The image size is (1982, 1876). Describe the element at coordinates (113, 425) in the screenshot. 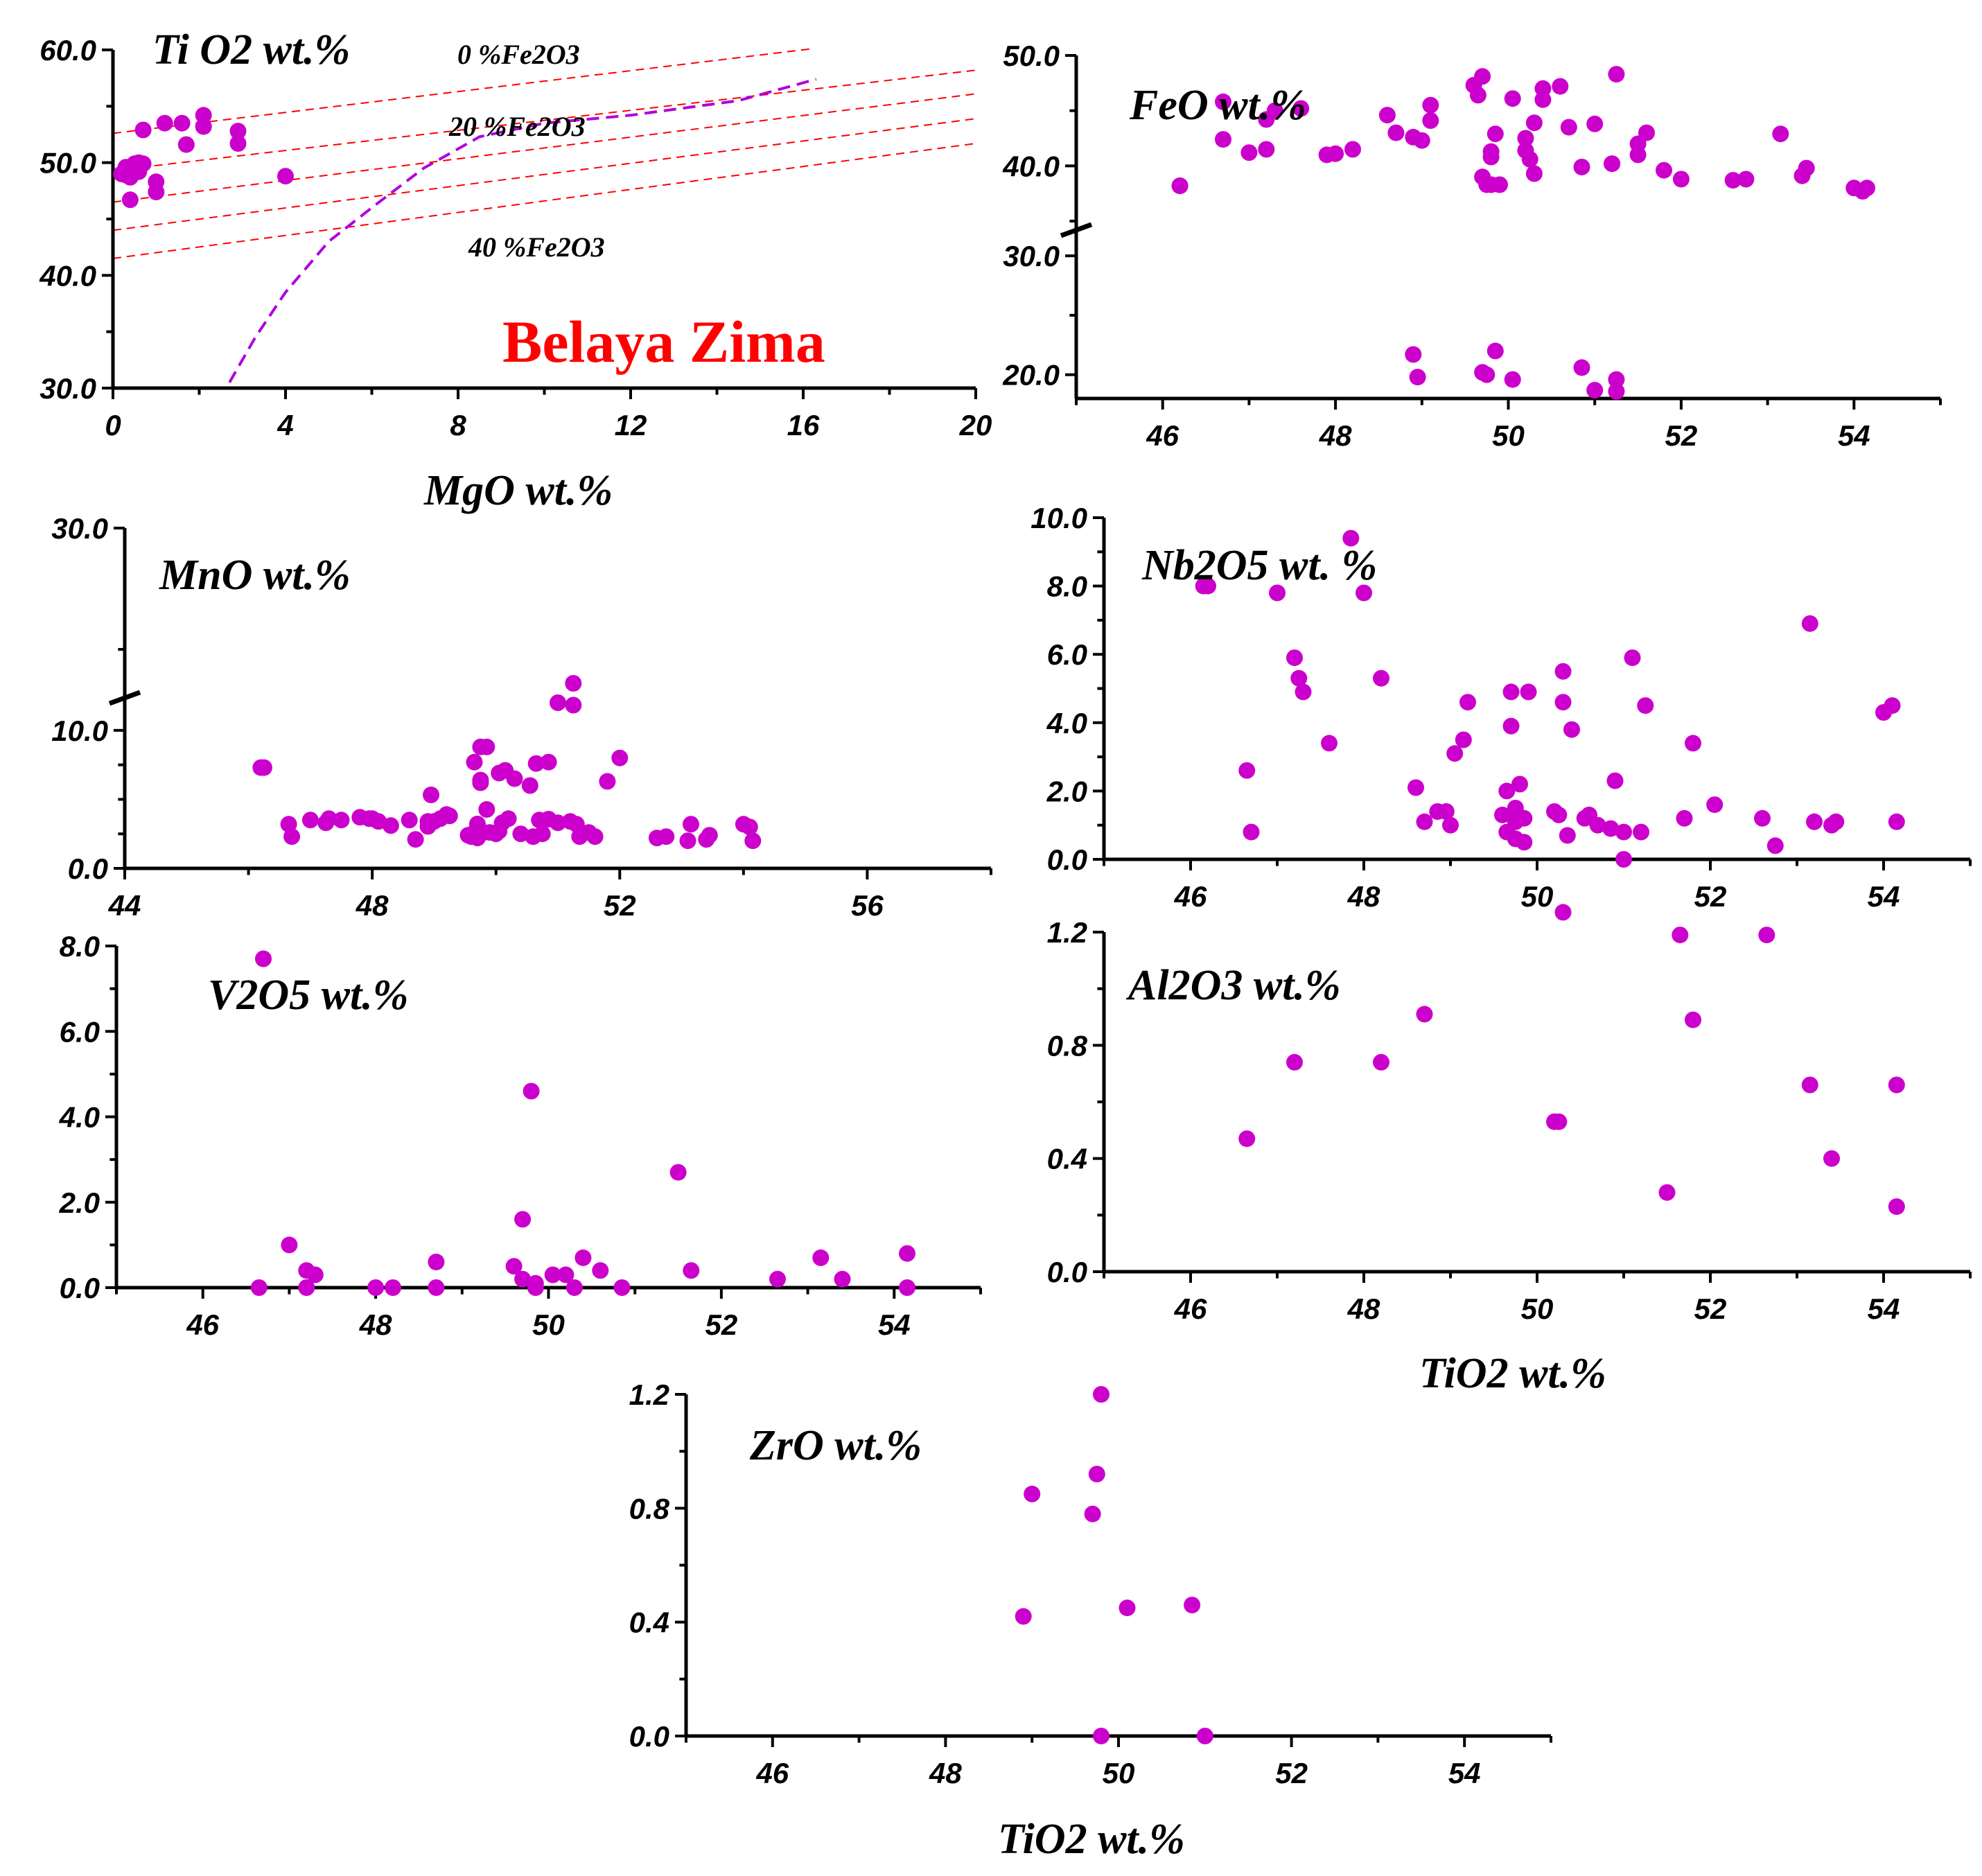

I see `x-tick-label: 0` at that location.